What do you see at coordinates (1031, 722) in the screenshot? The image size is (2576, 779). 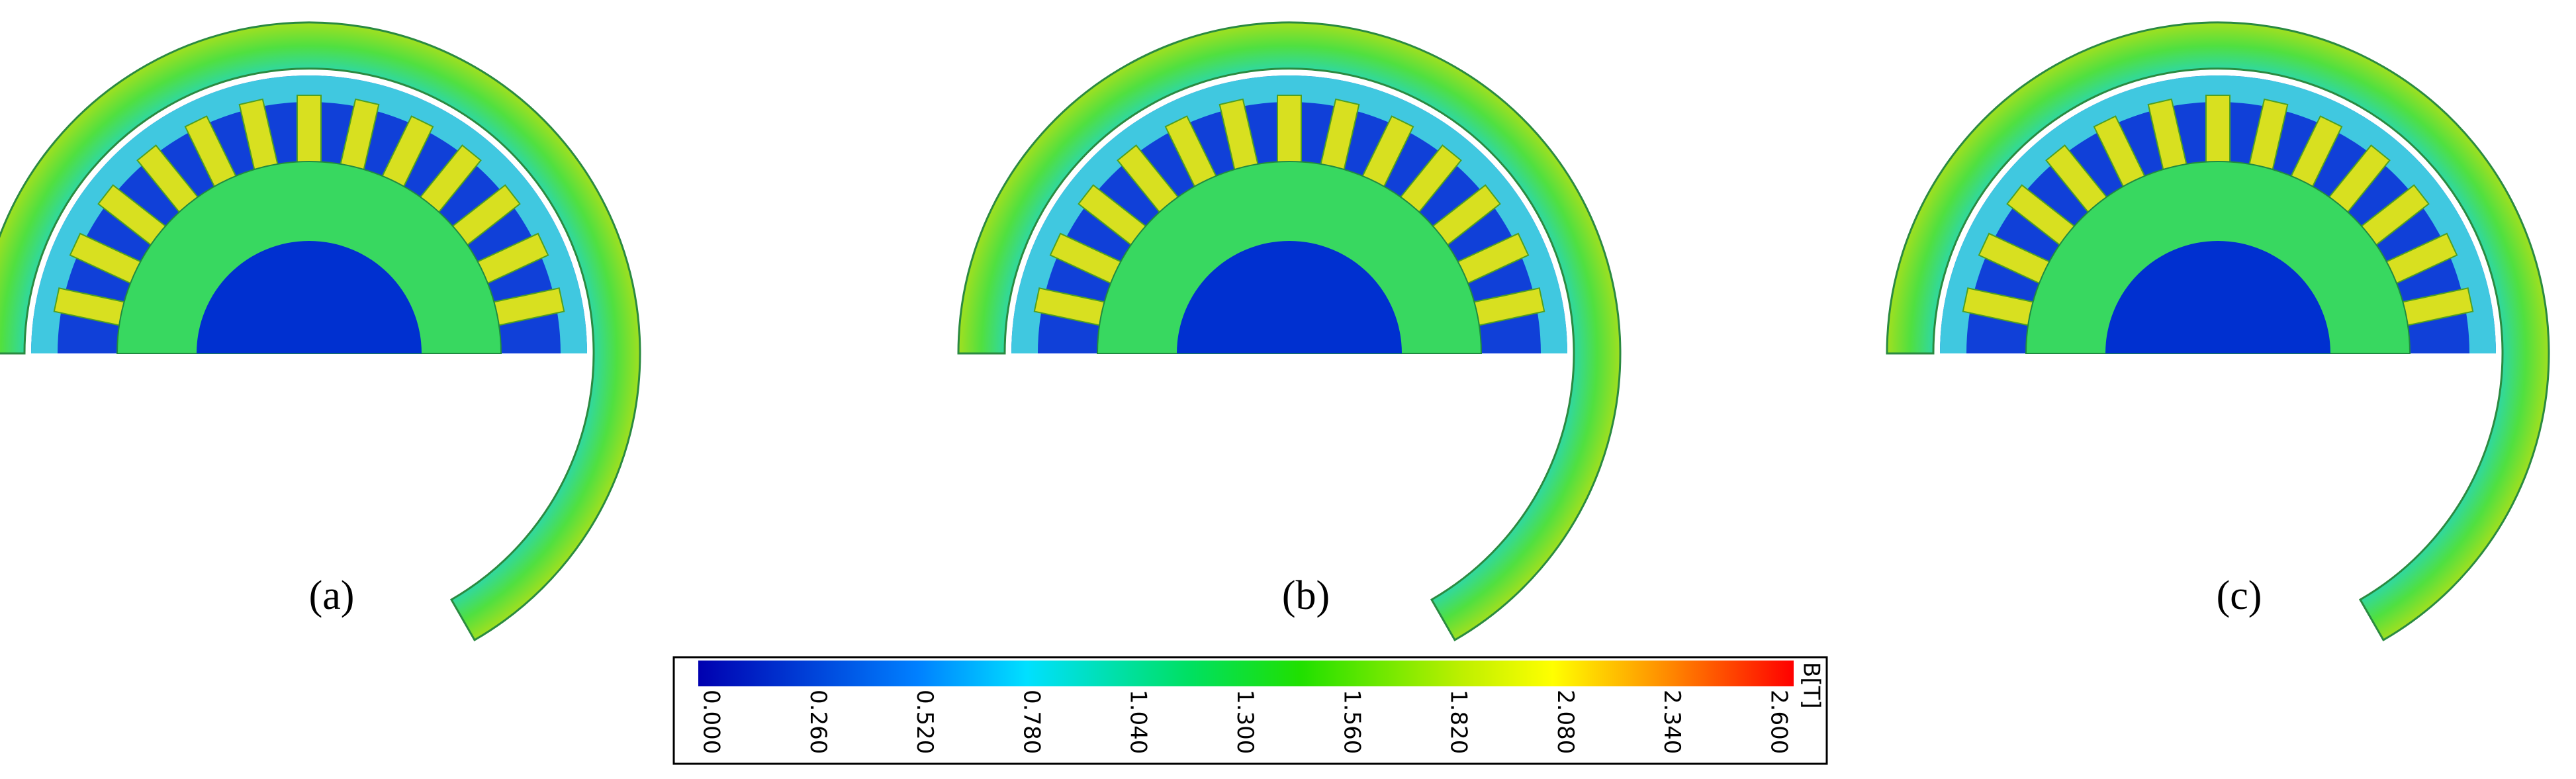 I see `colorbar-tick-label: 0.780` at bounding box center [1031, 722].